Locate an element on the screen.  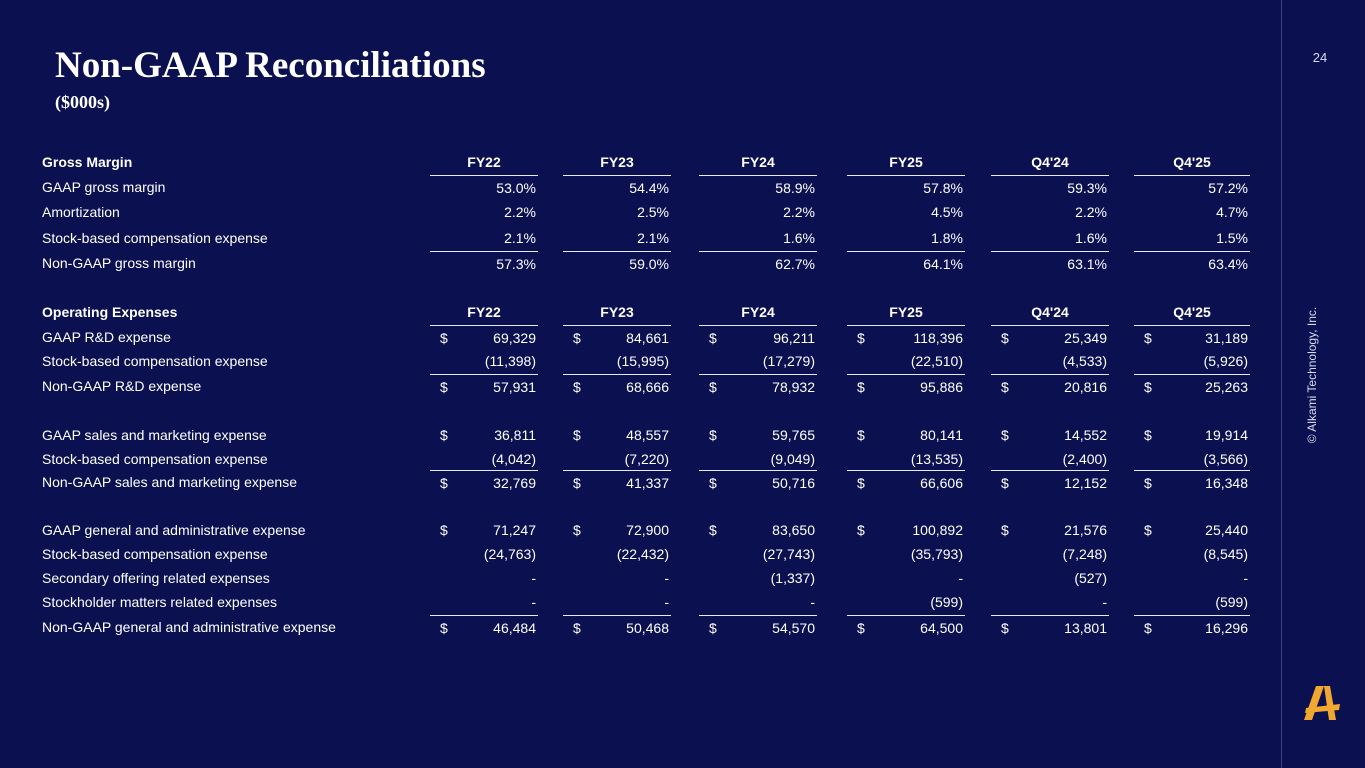
table-cell: 1.5% is located at coordinates (1232, 238).